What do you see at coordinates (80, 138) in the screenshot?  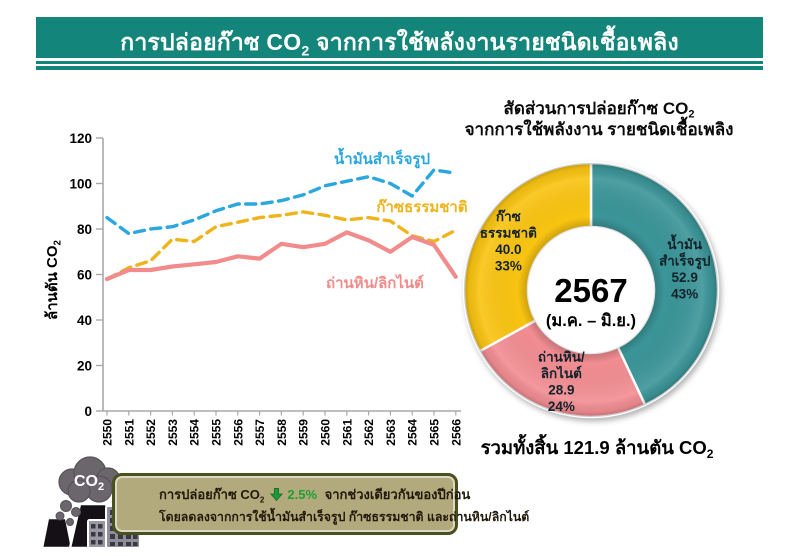 I see `y-tick-label: 120` at bounding box center [80, 138].